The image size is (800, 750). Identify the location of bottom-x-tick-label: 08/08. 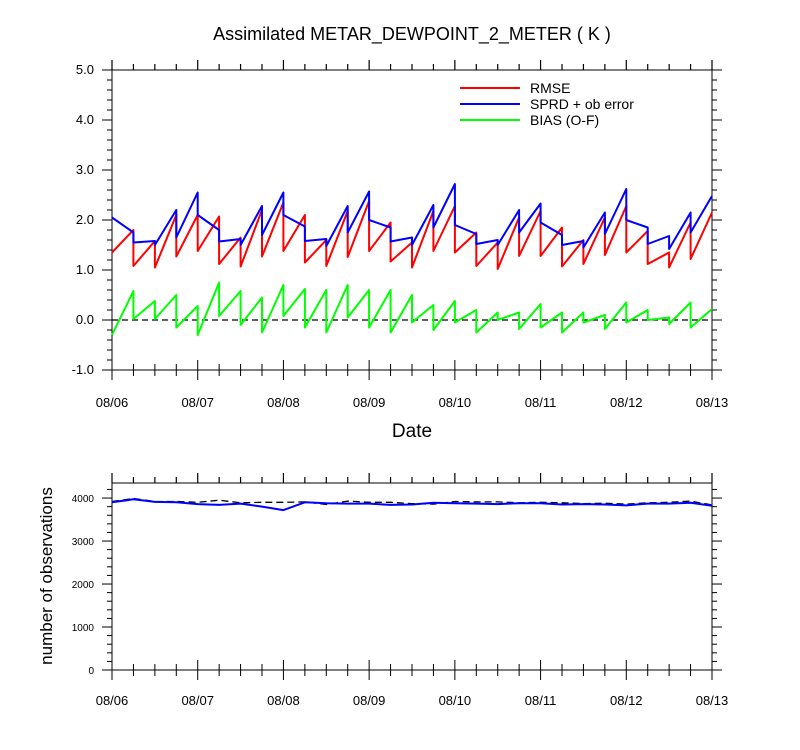
(283, 700).